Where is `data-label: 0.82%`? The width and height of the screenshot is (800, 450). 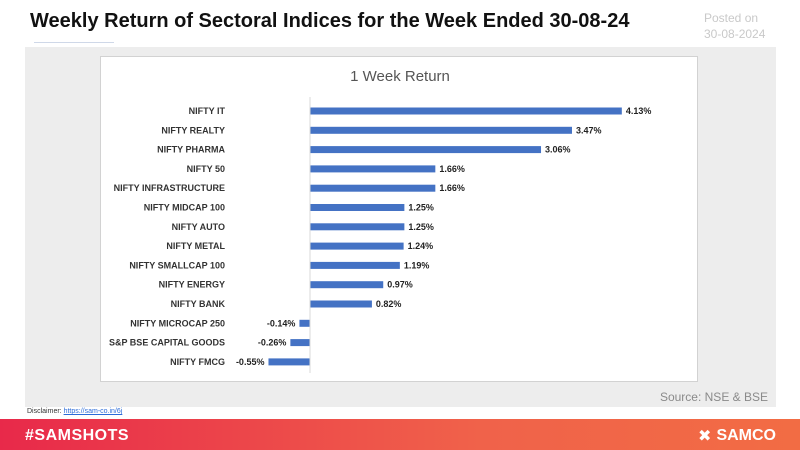
data-label: 0.82% is located at coordinates (389, 304).